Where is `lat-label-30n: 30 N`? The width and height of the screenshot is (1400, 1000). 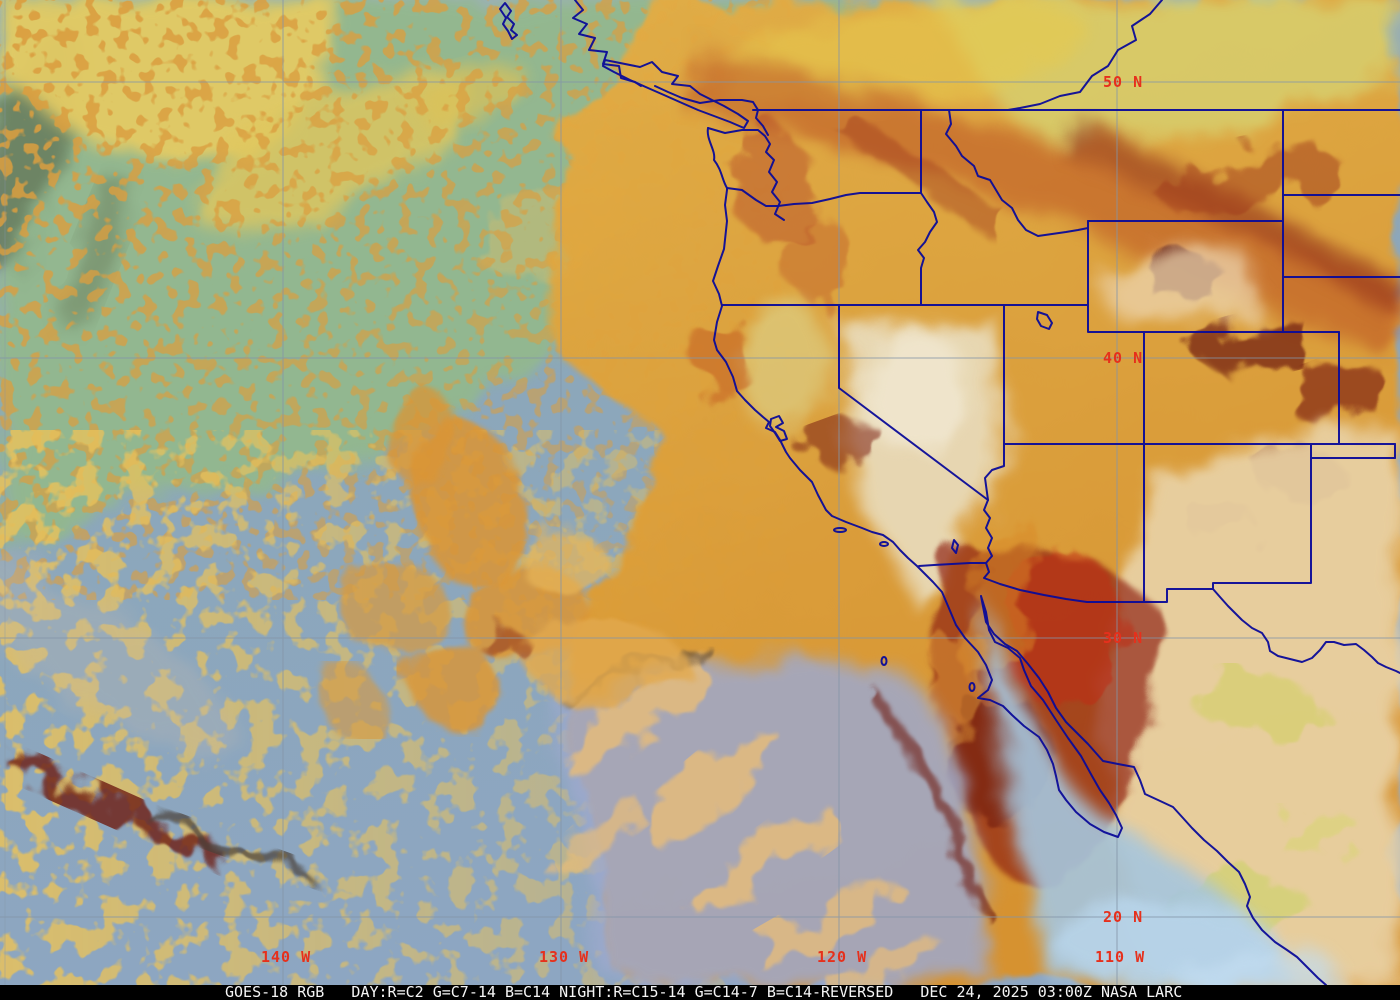
lat-label-30n: 30 N is located at coordinates (1123, 638).